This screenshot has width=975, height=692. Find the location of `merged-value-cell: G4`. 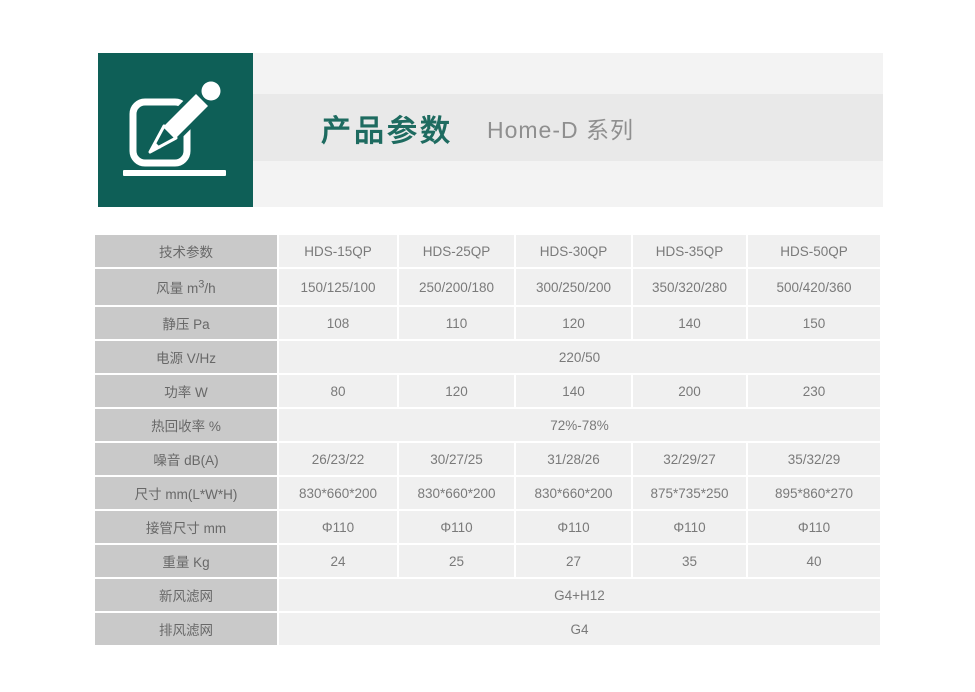

merged-value-cell: G4 is located at coordinates (579, 629).